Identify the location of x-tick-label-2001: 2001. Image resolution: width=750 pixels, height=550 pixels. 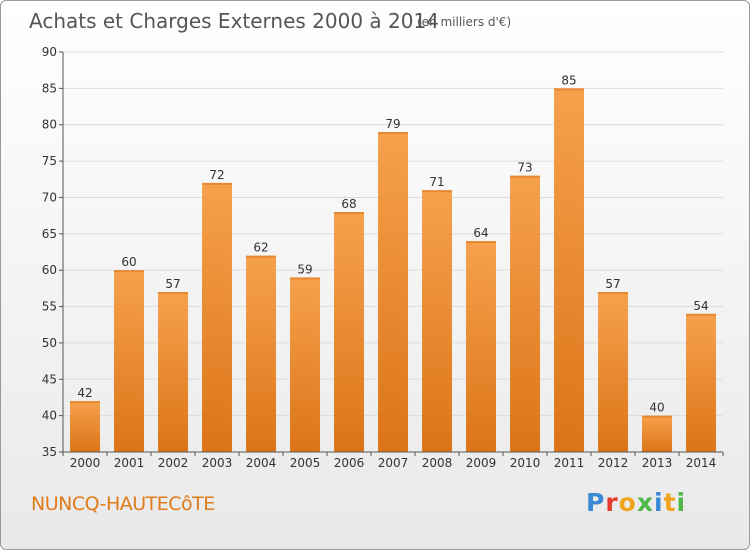
(129, 463).